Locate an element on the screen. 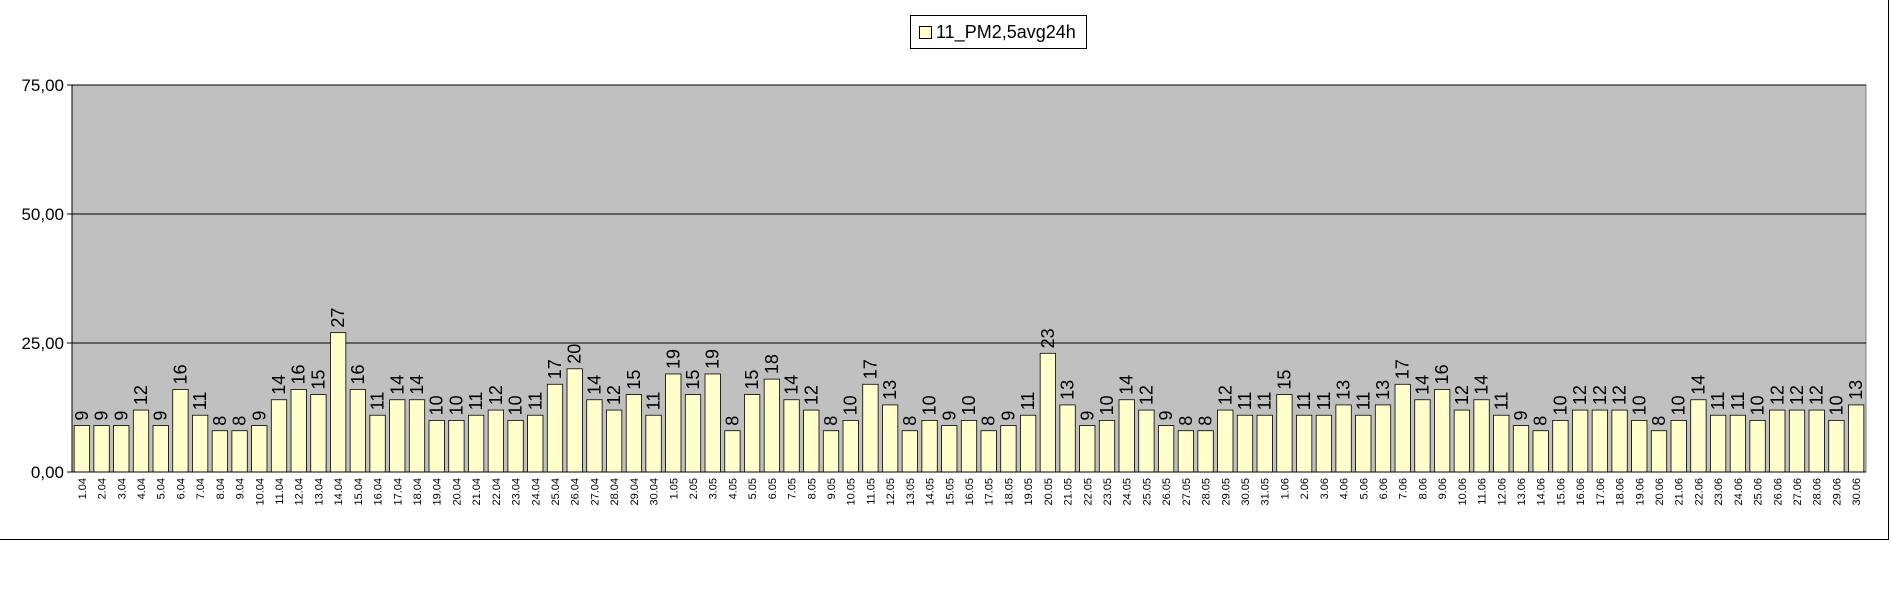 The width and height of the screenshot is (1891, 600). x-tick-label: 28.06 is located at coordinates (1818, 492).